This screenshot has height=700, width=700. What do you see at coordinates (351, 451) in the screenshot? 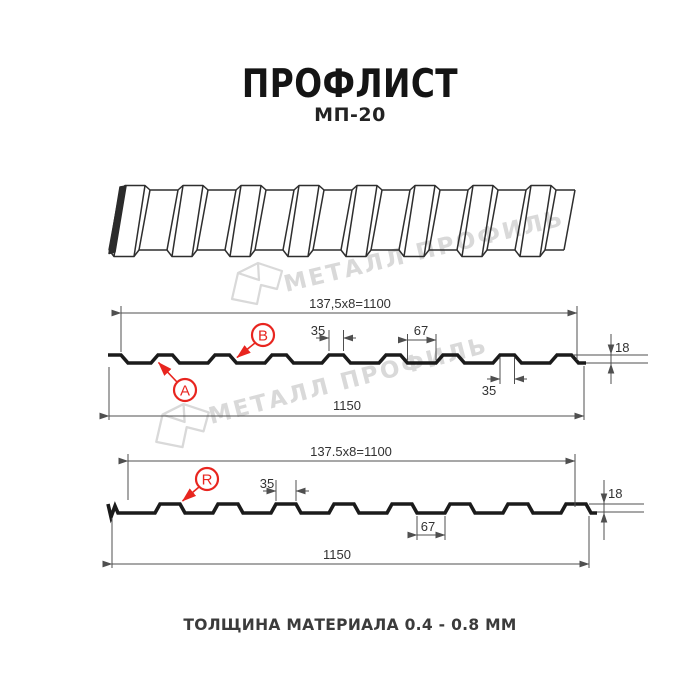
I see `dim-coverage-bottom: 137.5x8=1100` at bounding box center [351, 451].